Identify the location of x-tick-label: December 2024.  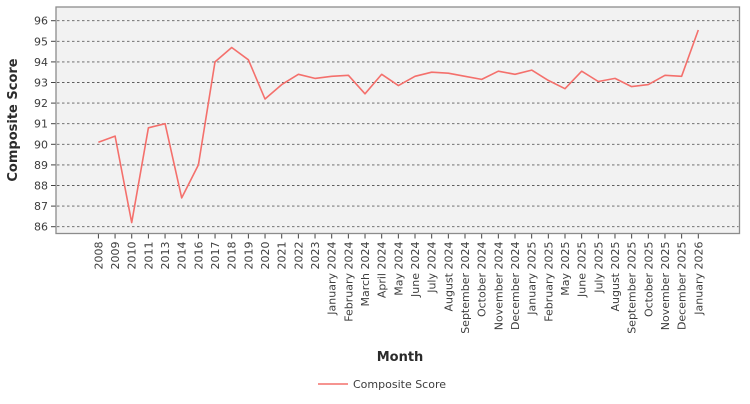
(515, 286).